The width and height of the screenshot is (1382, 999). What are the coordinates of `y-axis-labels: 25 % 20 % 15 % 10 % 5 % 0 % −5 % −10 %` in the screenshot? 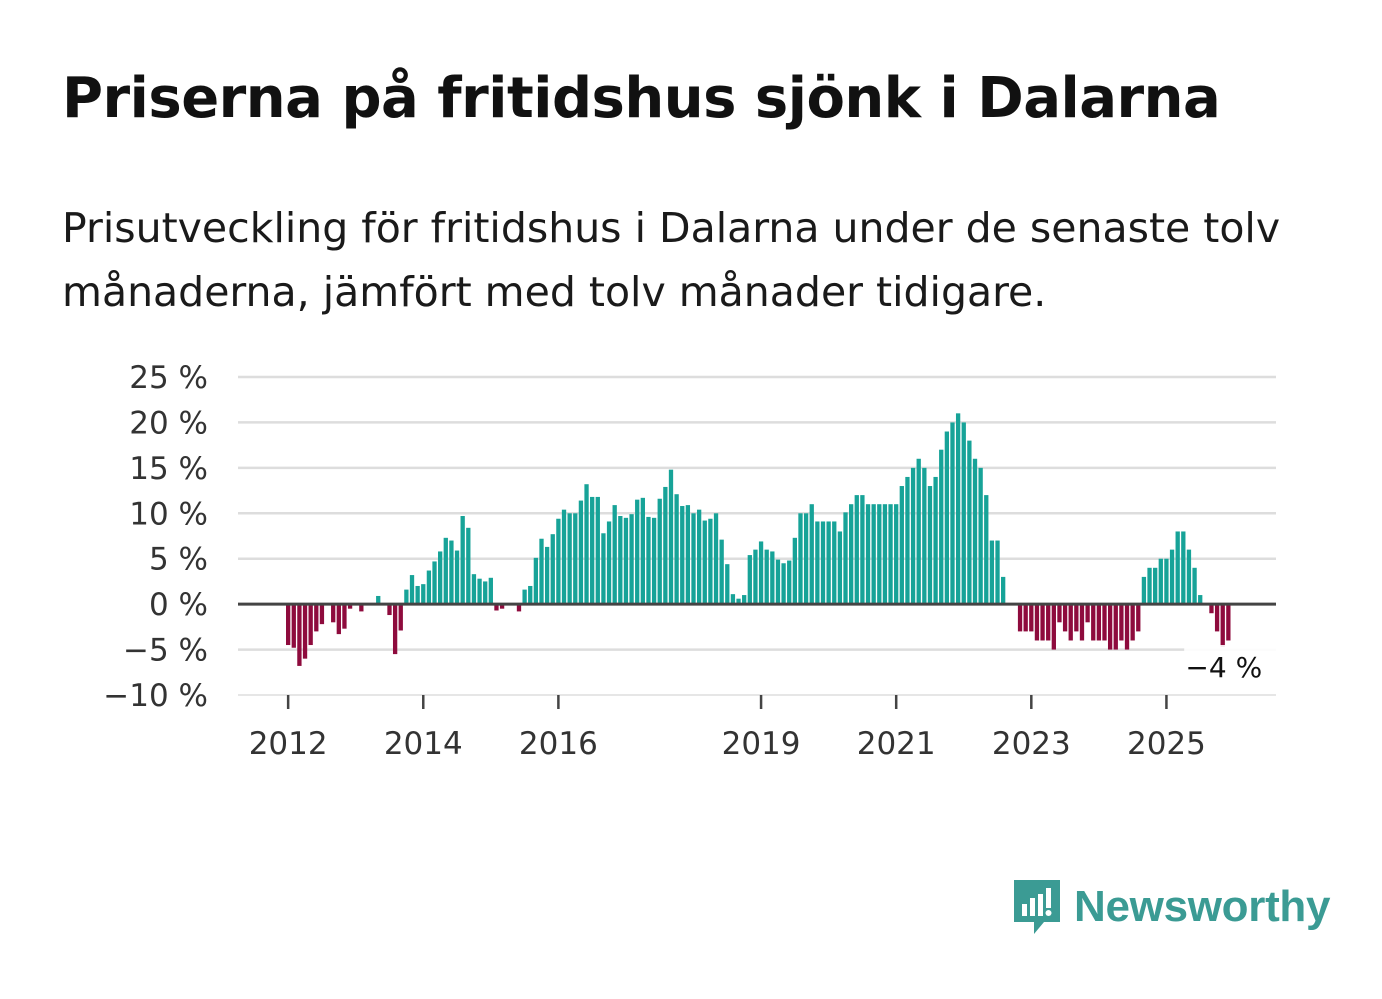 It's located at (155, 537).